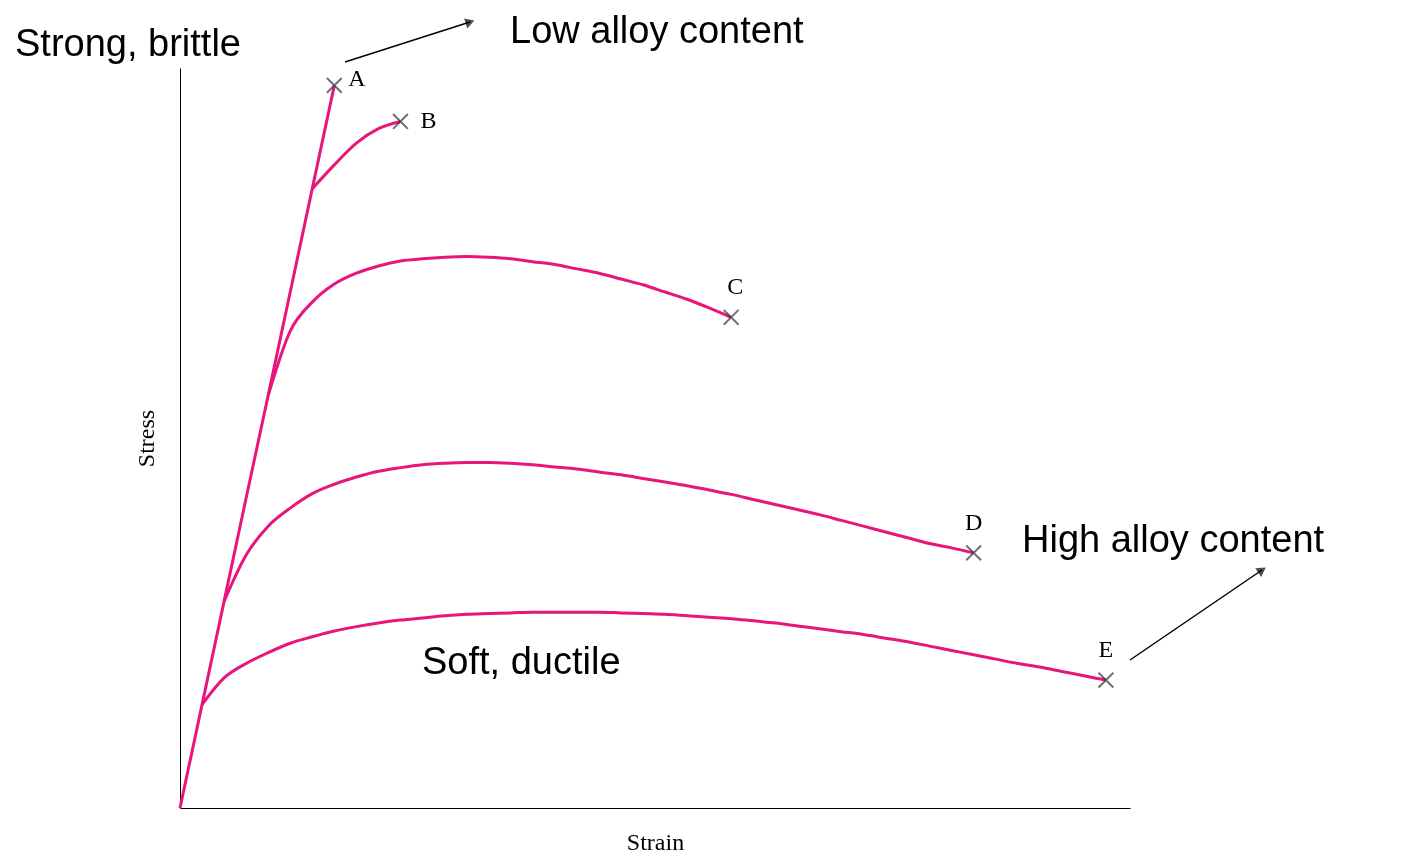 The image size is (1420, 860). Describe the element at coordinates (655, 841) in the screenshot. I see `x-axis-title: Strain` at that location.